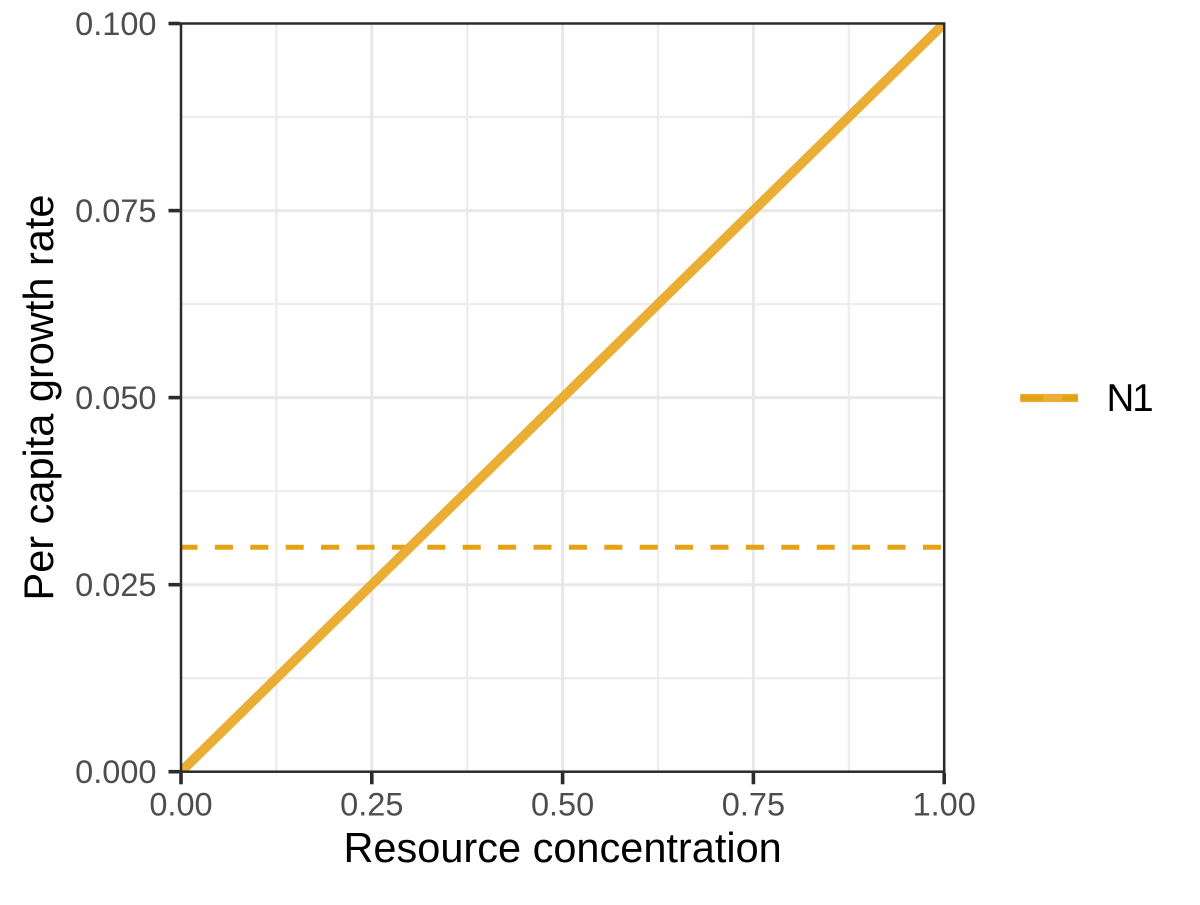 The image size is (1200, 905). What do you see at coordinates (562, 805) in the screenshot?
I see `svg-text: 0.50` at bounding box center [562, 805].